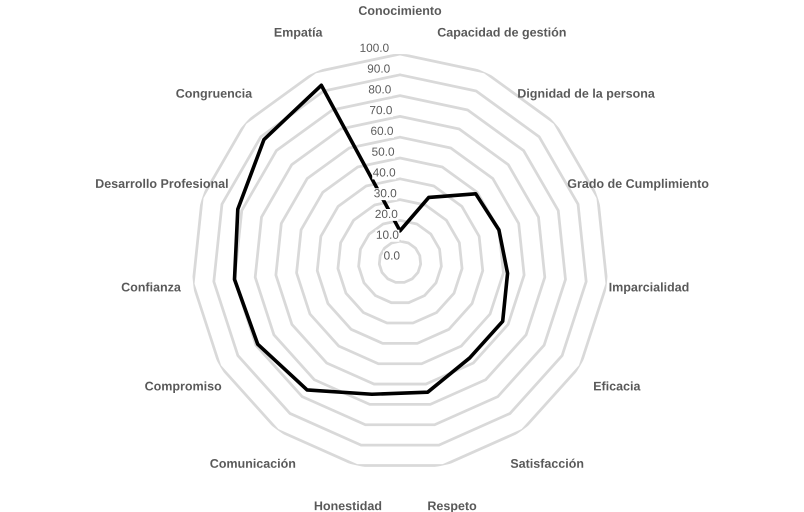 Image resolution: width=804 pixels, height=512 pixels. What do you see at coordinates (348, 505) in the screenshot?
I see `spoke-label: Honestidad` at bounding box center [348, 505].